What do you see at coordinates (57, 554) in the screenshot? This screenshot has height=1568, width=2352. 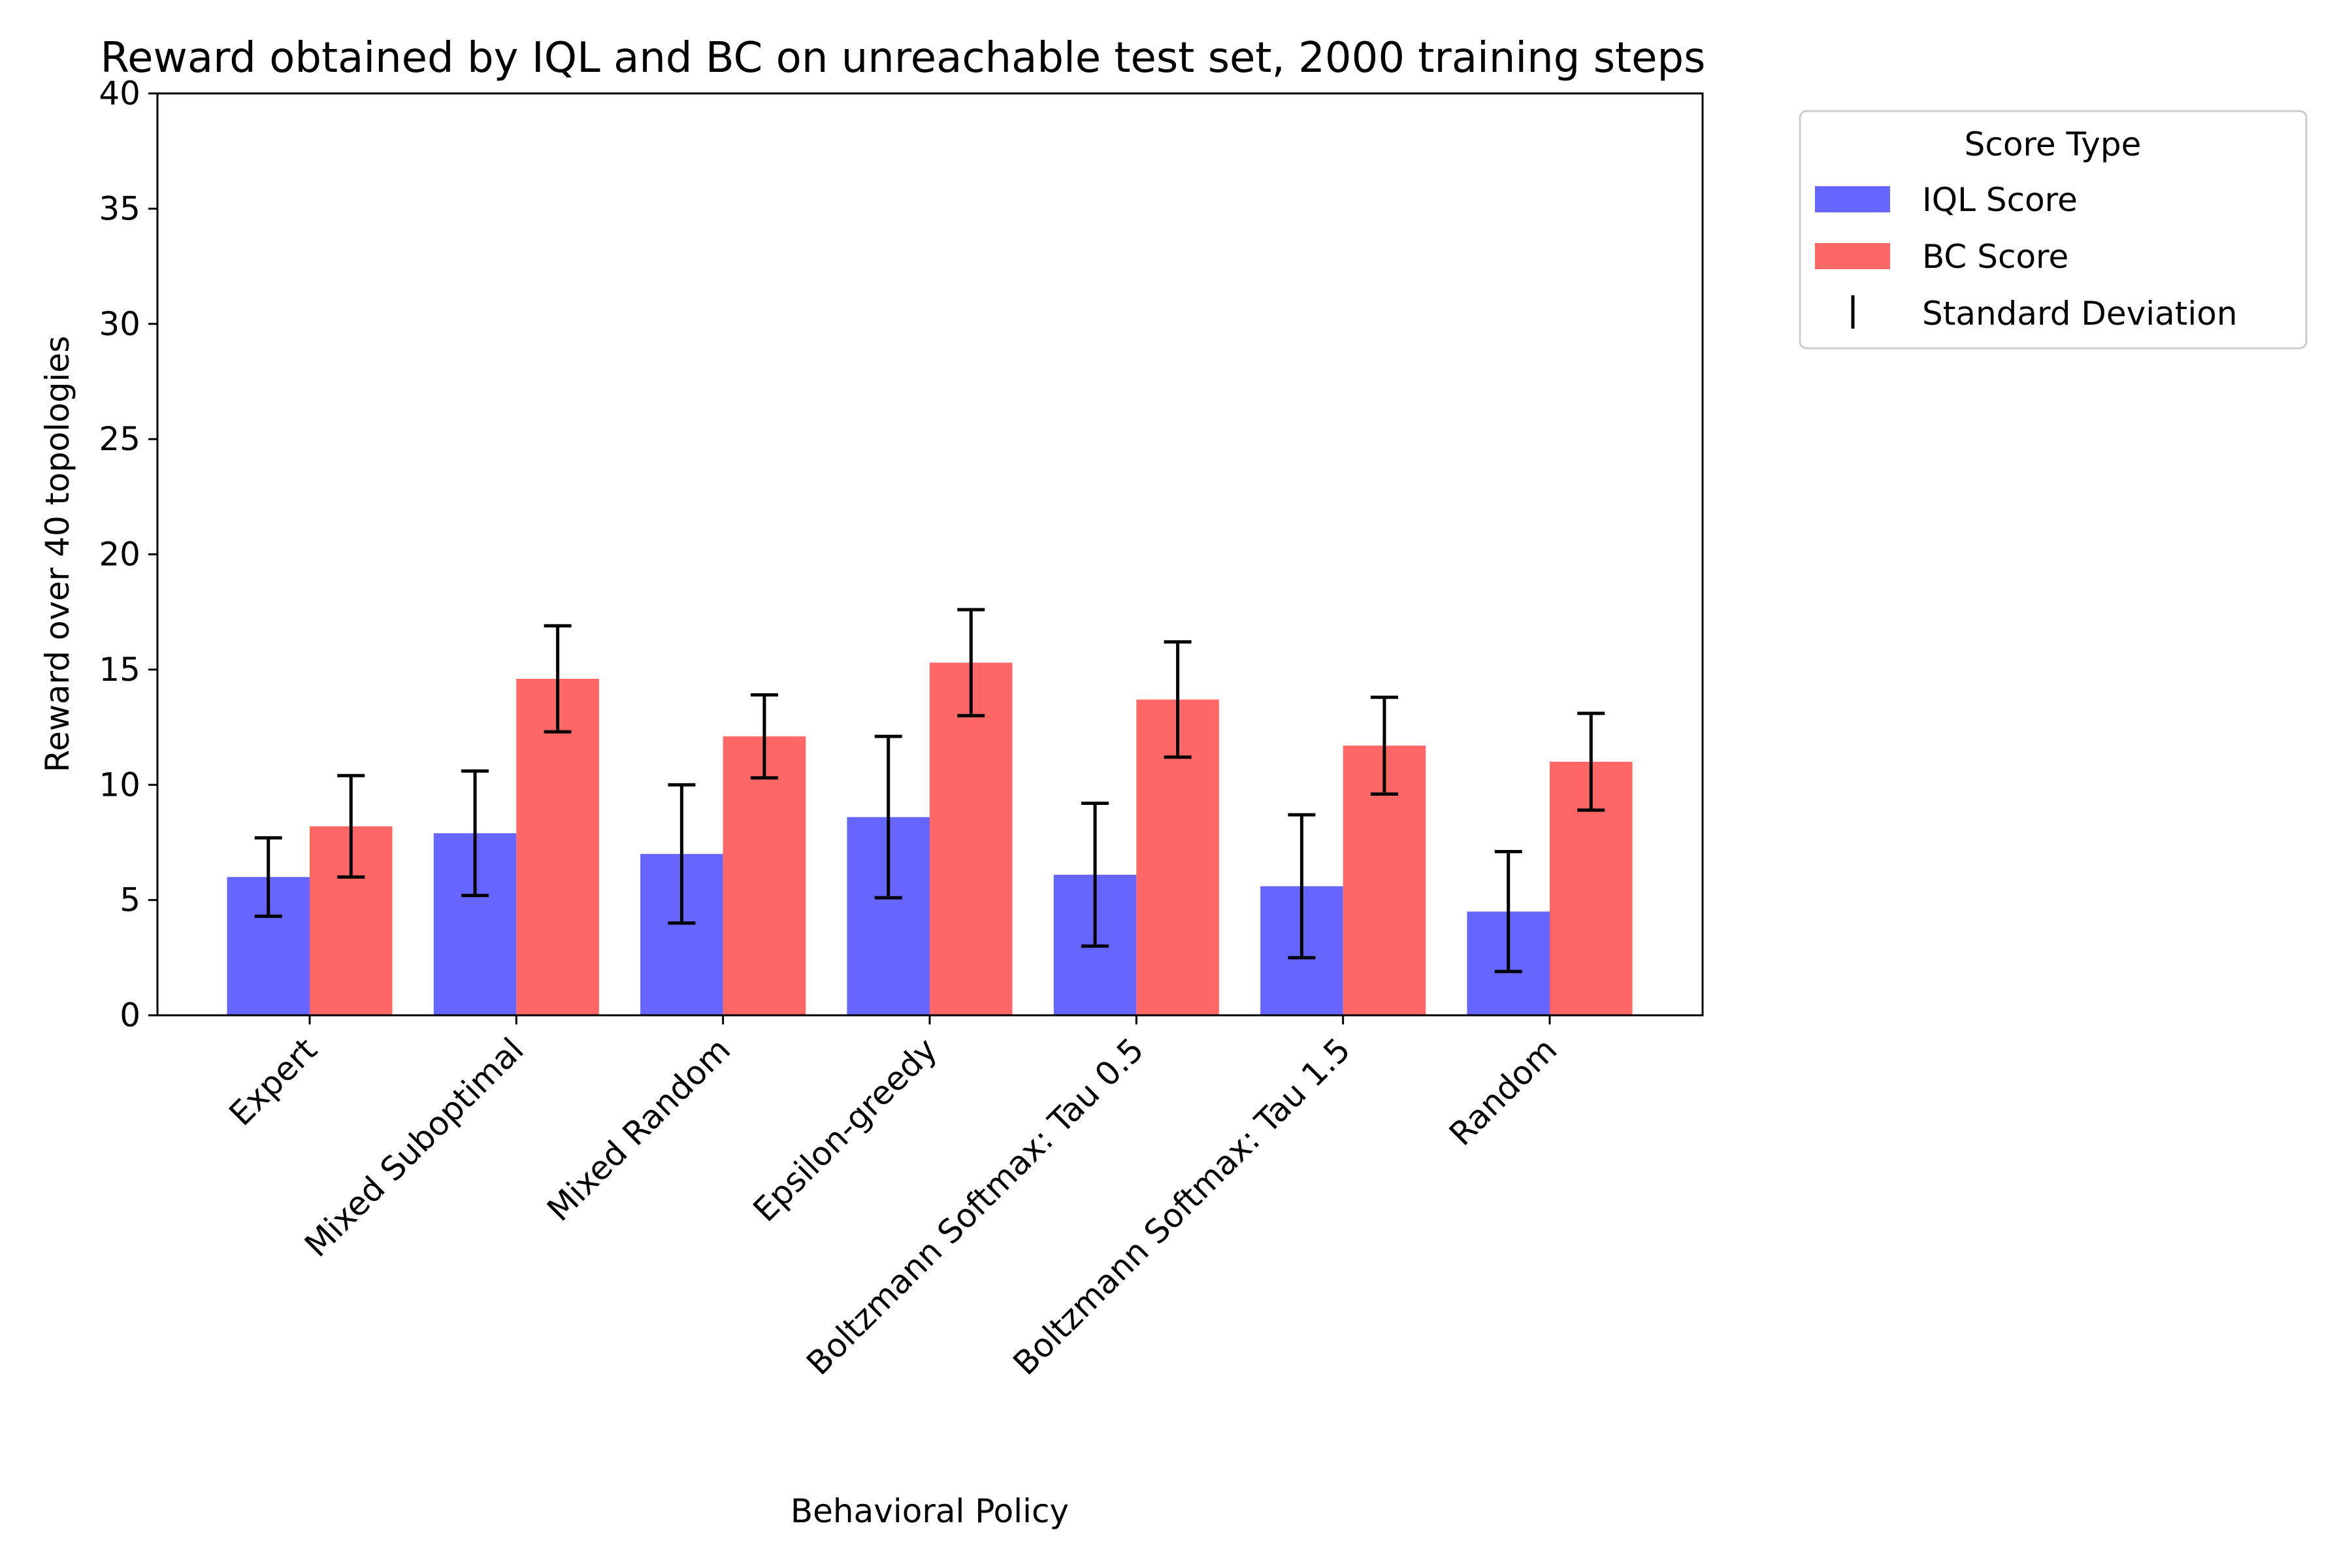 I see `y-axis-label: Reward over 40 topologies` at bounding box center [57, 554].